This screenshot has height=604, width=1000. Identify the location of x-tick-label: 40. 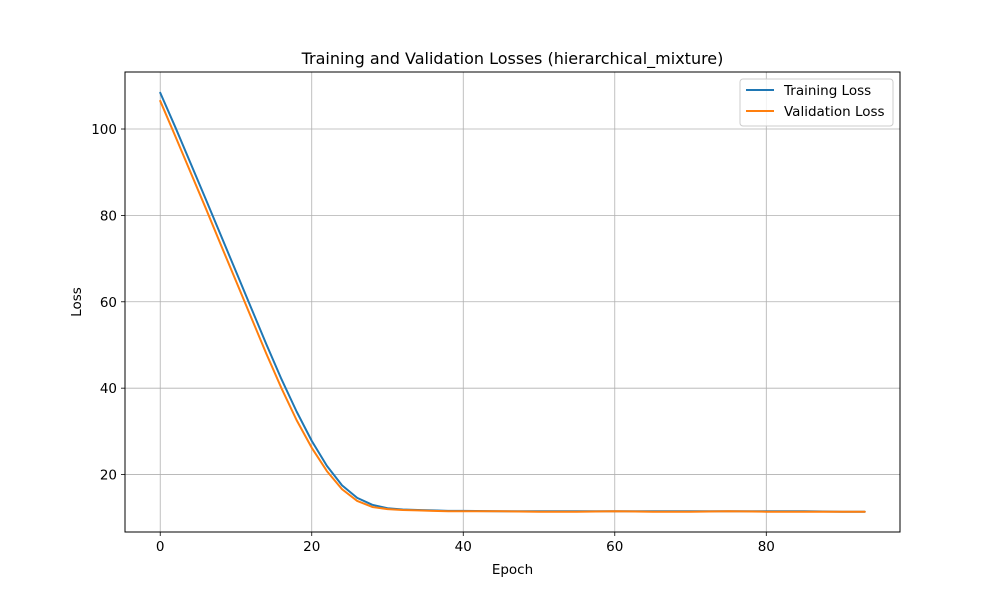
(463, 547).